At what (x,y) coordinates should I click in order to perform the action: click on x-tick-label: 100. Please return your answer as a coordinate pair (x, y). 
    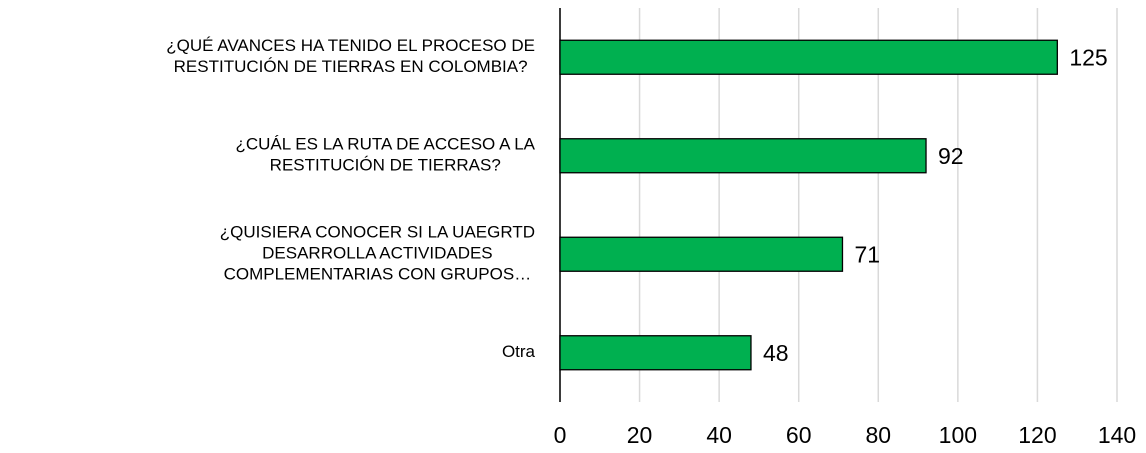
    Looking at the image, I should click on (958, 435).